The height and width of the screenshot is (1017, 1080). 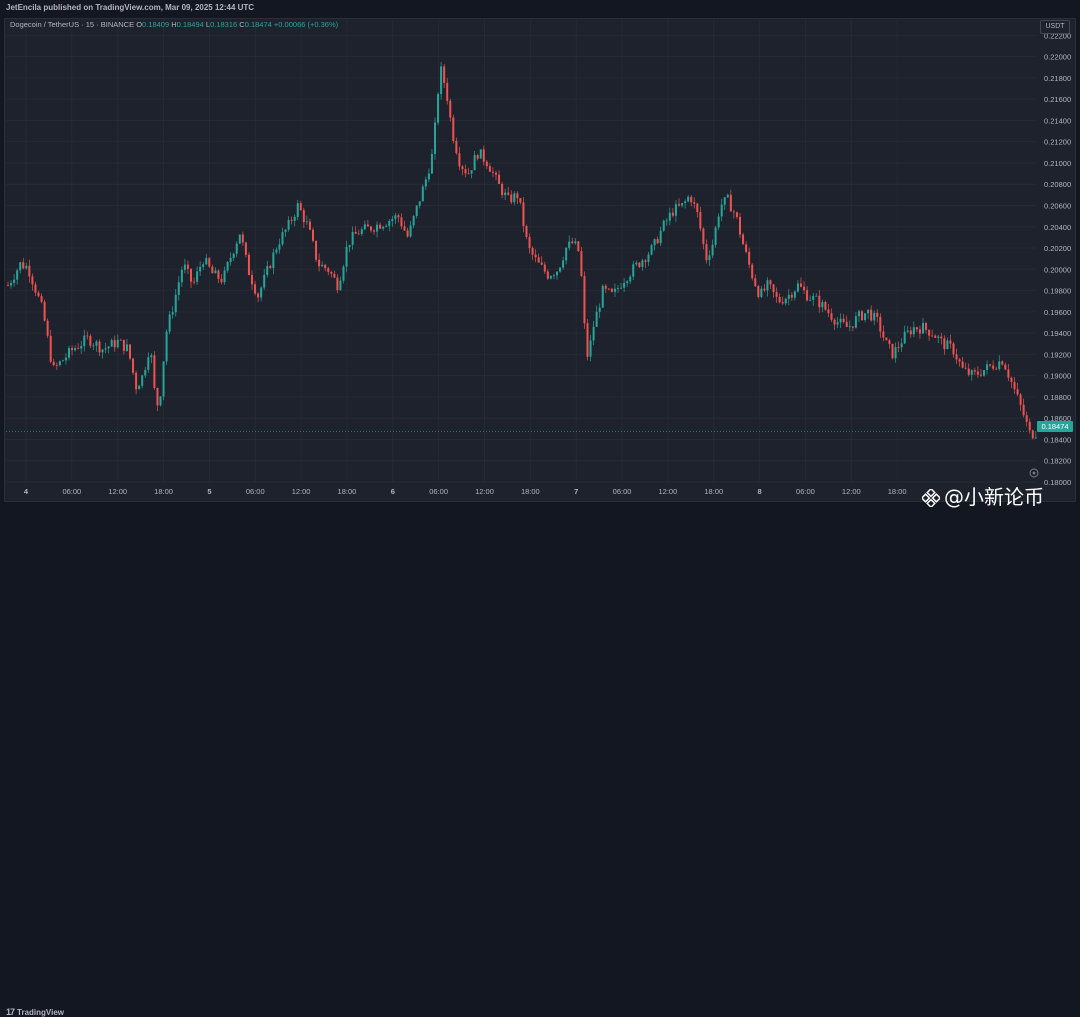 What do you see at coordinates (1057, 482) in the screenshot?
I see `y-tick-label: 0.18000` at bounding box center [1057, 482].